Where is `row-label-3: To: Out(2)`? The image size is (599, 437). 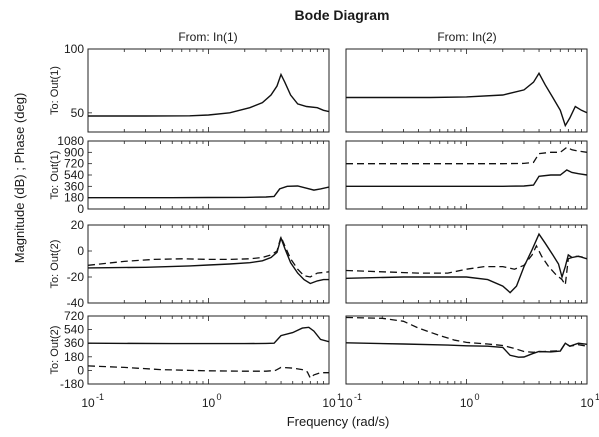
row-label-3: To: Out(2) is located at coordinates (55, 350).